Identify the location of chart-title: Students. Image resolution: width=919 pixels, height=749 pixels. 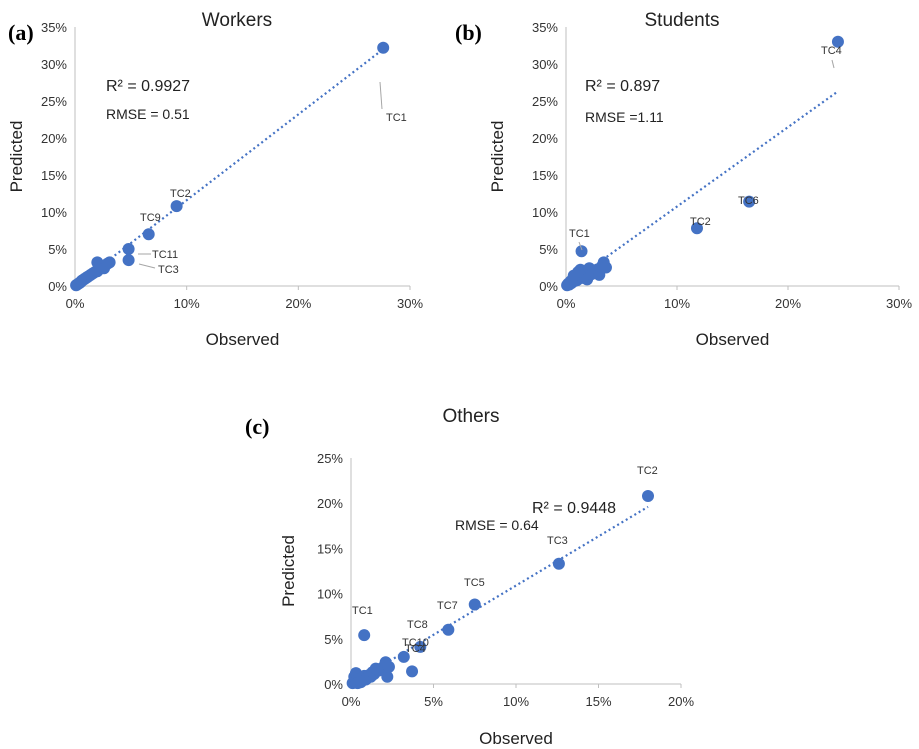
(682, 20).